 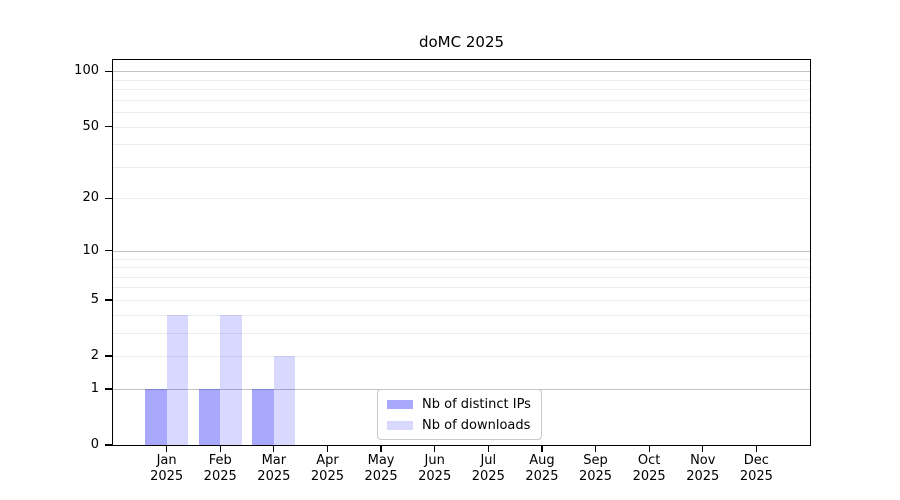 What do you see at coordinates (459, 414) in the screenshot?
I see `legend: Nb of distinct IPs Nb of downloads` at bounding box center [459, 414].